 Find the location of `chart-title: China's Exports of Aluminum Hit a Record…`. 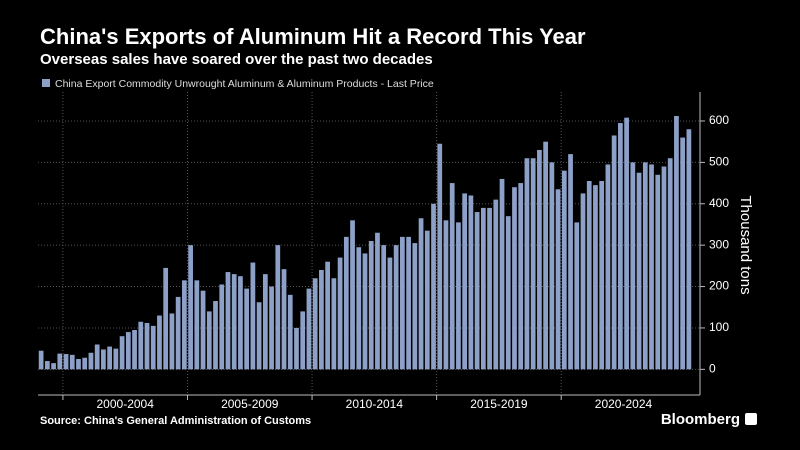

chart-title: China's Exports of Aluminum Hit a Record… is located at coordinates (313, 36).